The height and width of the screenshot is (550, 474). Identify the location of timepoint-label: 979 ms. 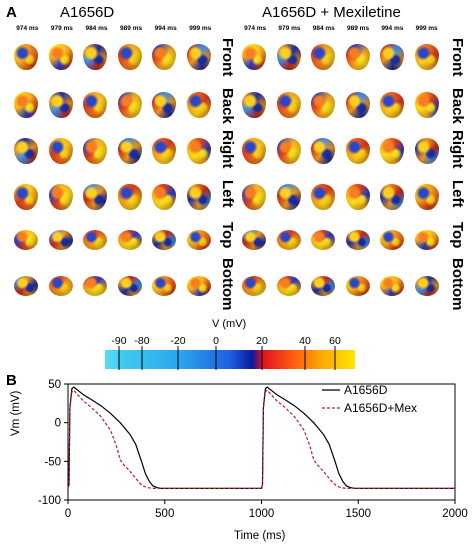
(289, 28).